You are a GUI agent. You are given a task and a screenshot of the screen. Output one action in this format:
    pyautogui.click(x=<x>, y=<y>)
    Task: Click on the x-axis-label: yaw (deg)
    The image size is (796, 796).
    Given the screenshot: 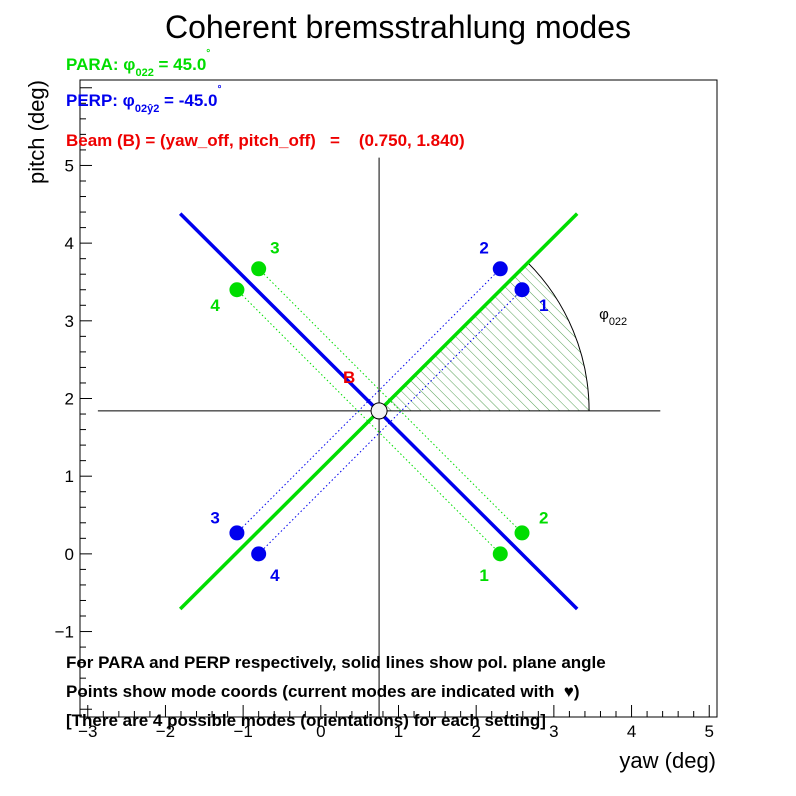 What is the action you would take?
    pyautogui.click(x=667, y=760)
    